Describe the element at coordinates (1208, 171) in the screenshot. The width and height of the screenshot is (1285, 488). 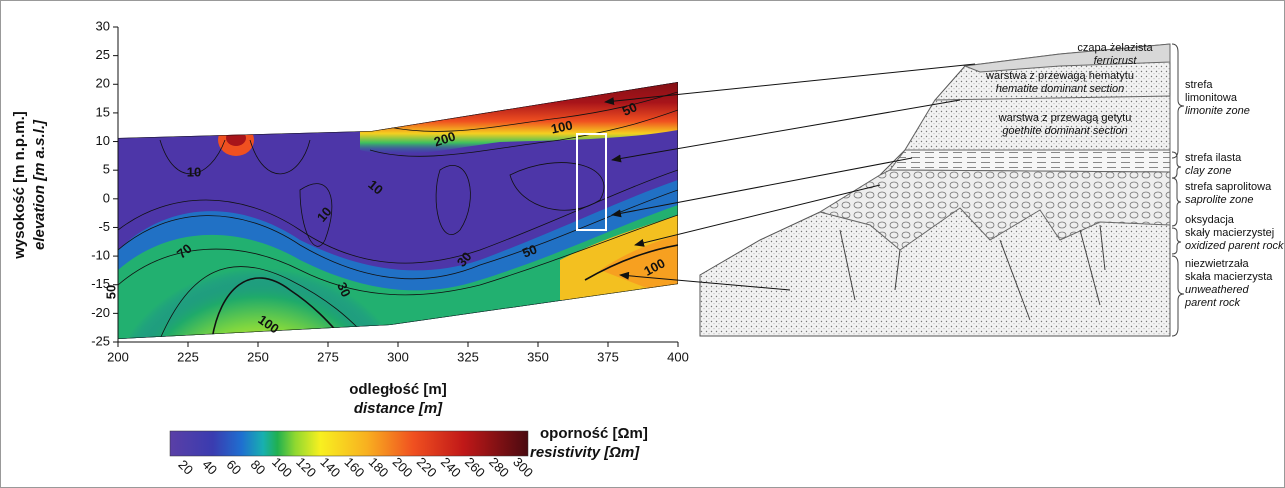
I see `zone-label-en: clay zone` at that location.